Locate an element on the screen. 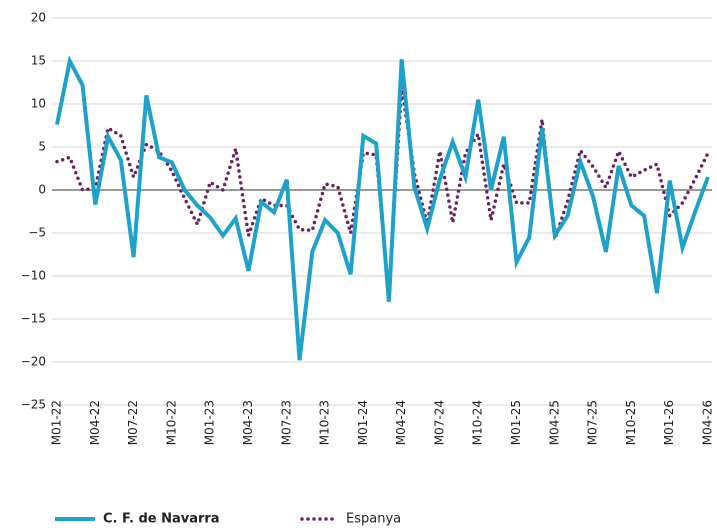 The width and height of the screenshot is (717, 532). y-tick-label: −5 is located at coordinates (37, 233).